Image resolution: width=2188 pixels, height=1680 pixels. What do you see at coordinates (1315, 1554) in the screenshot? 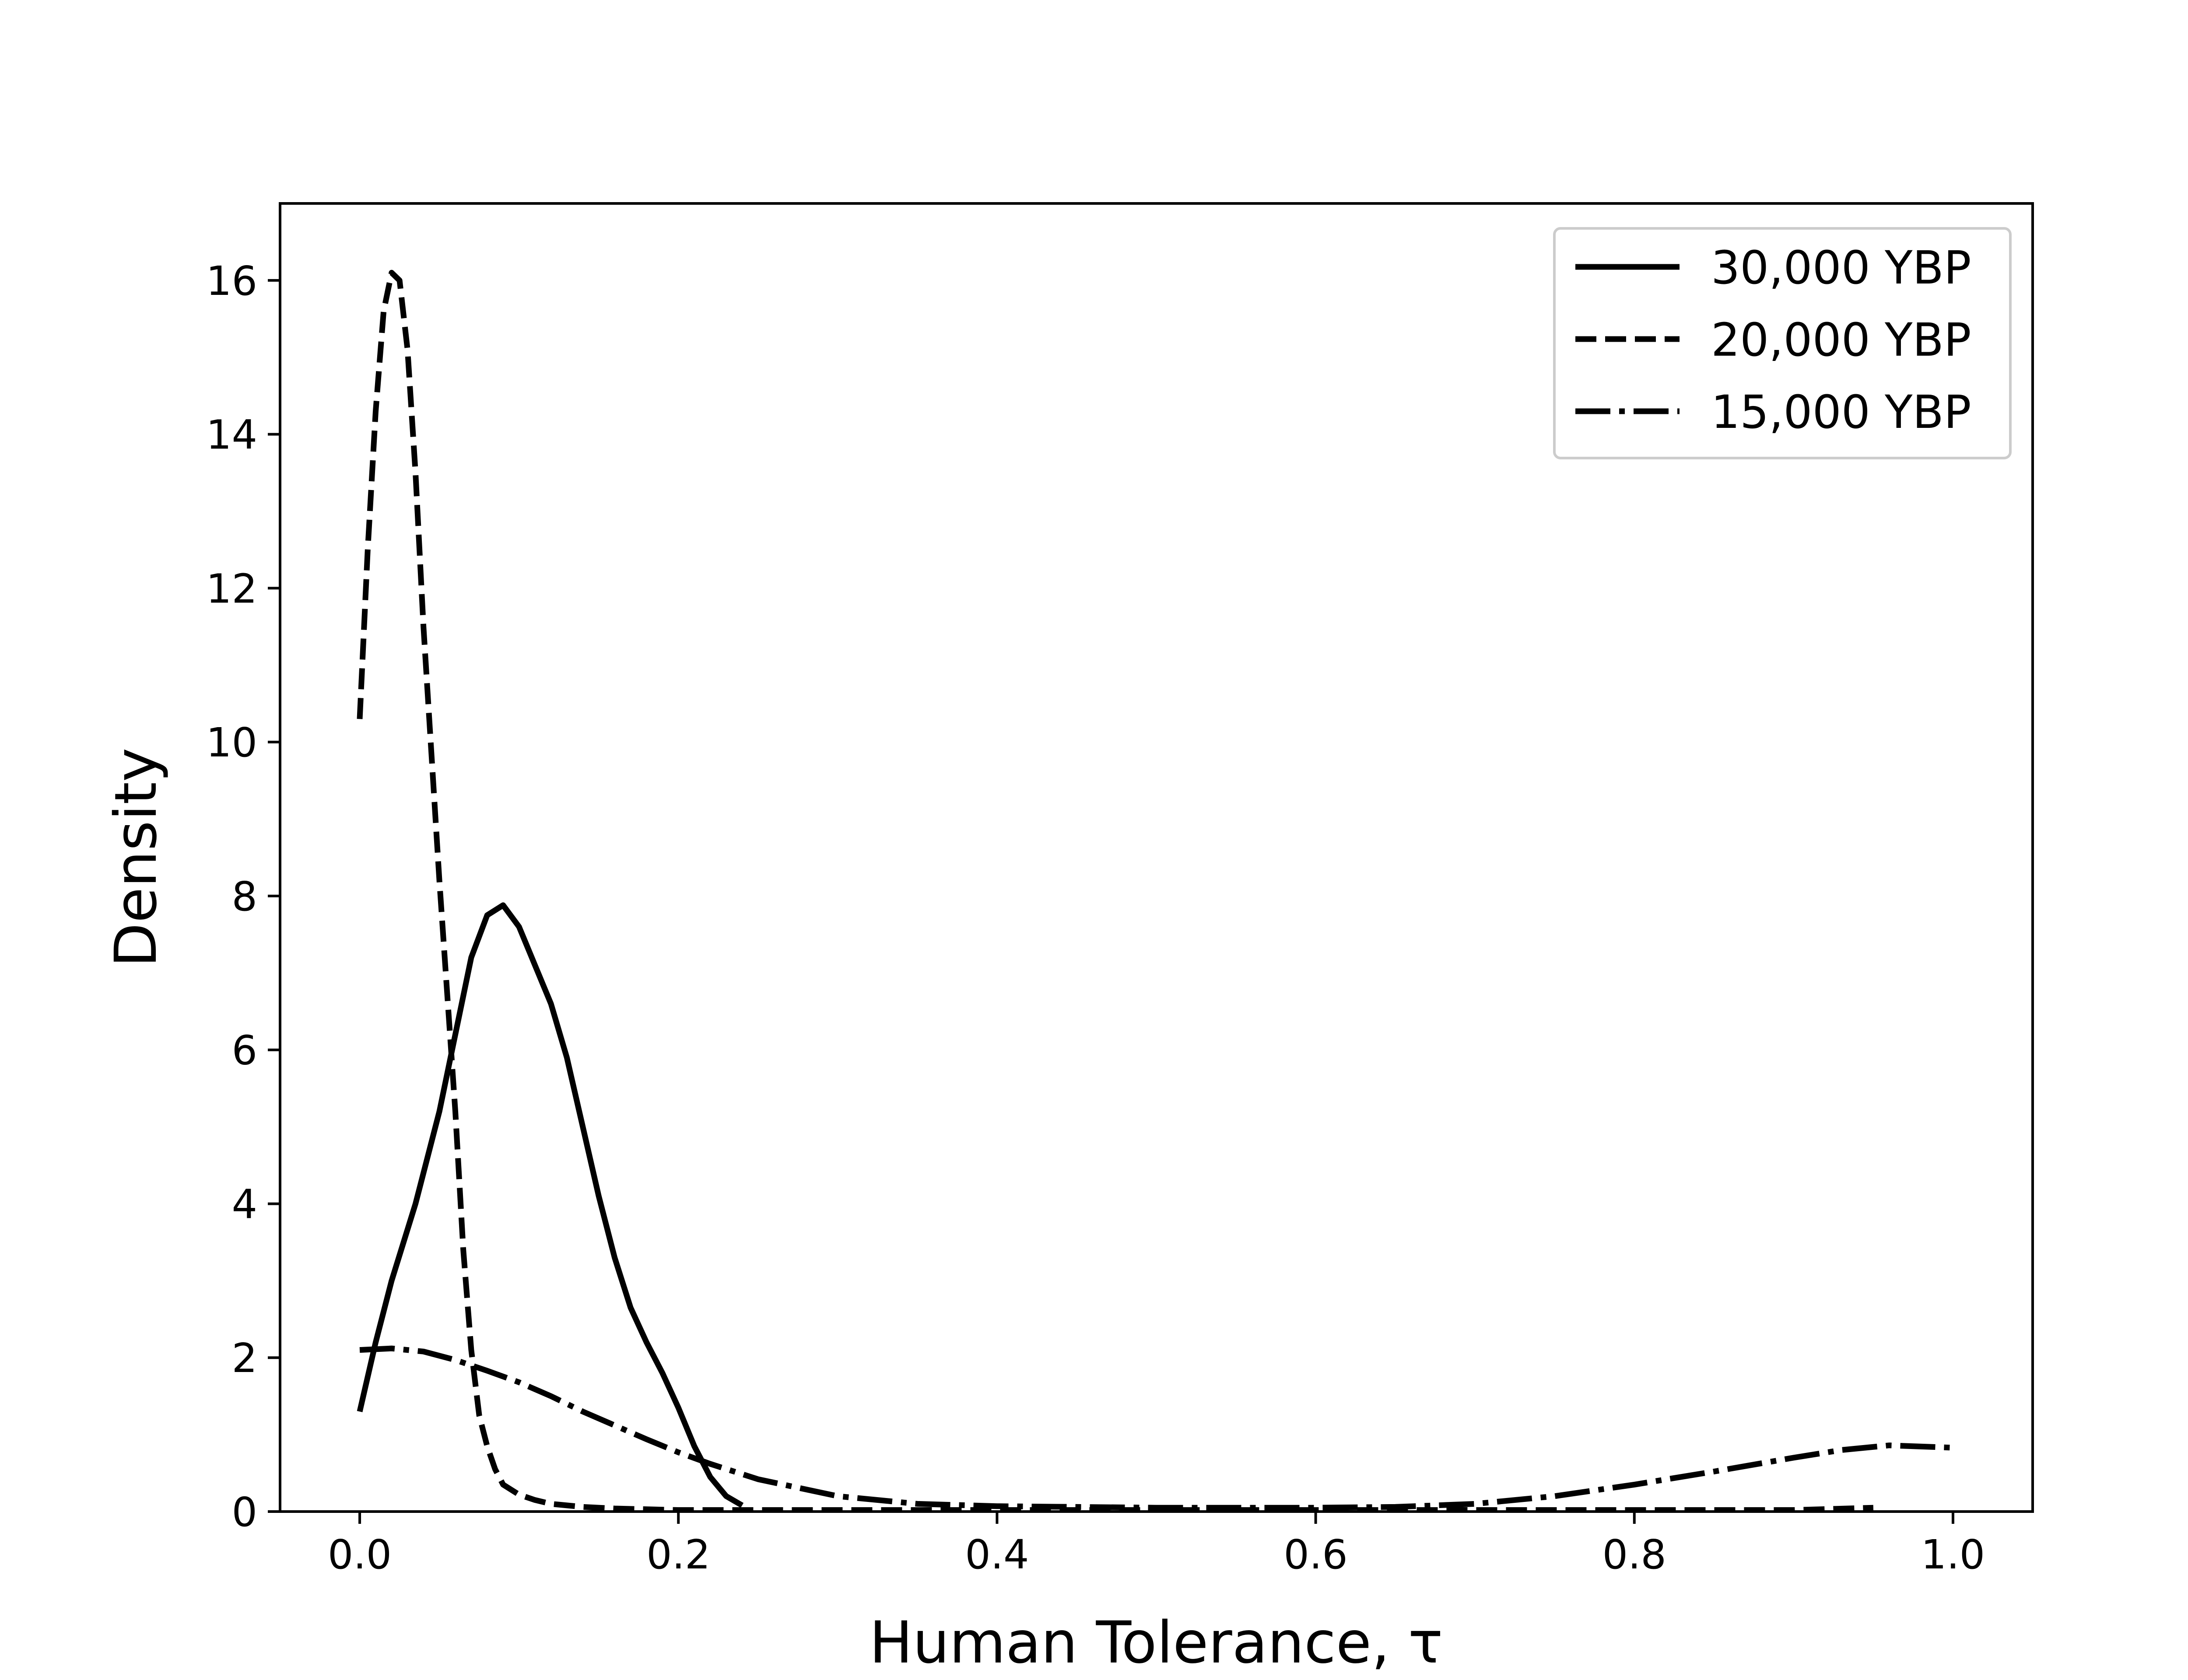
I see `x-tick-label: 0.6` at bounding box center [1315, 1554].